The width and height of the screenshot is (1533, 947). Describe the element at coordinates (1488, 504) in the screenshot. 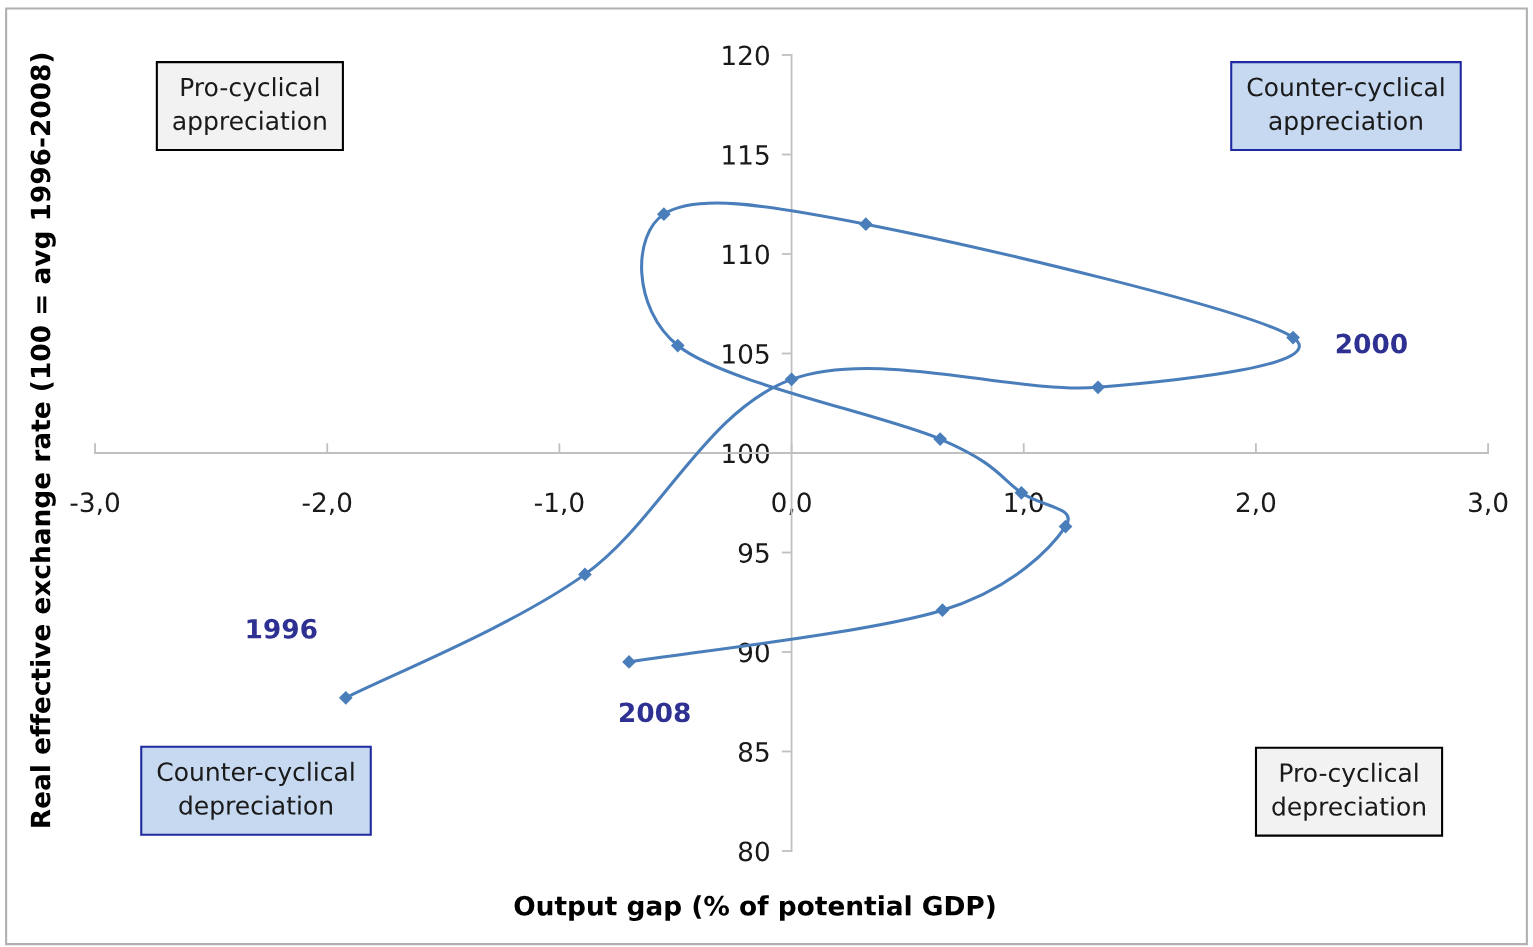

I see `x-tick-label: 3,0` at that location.